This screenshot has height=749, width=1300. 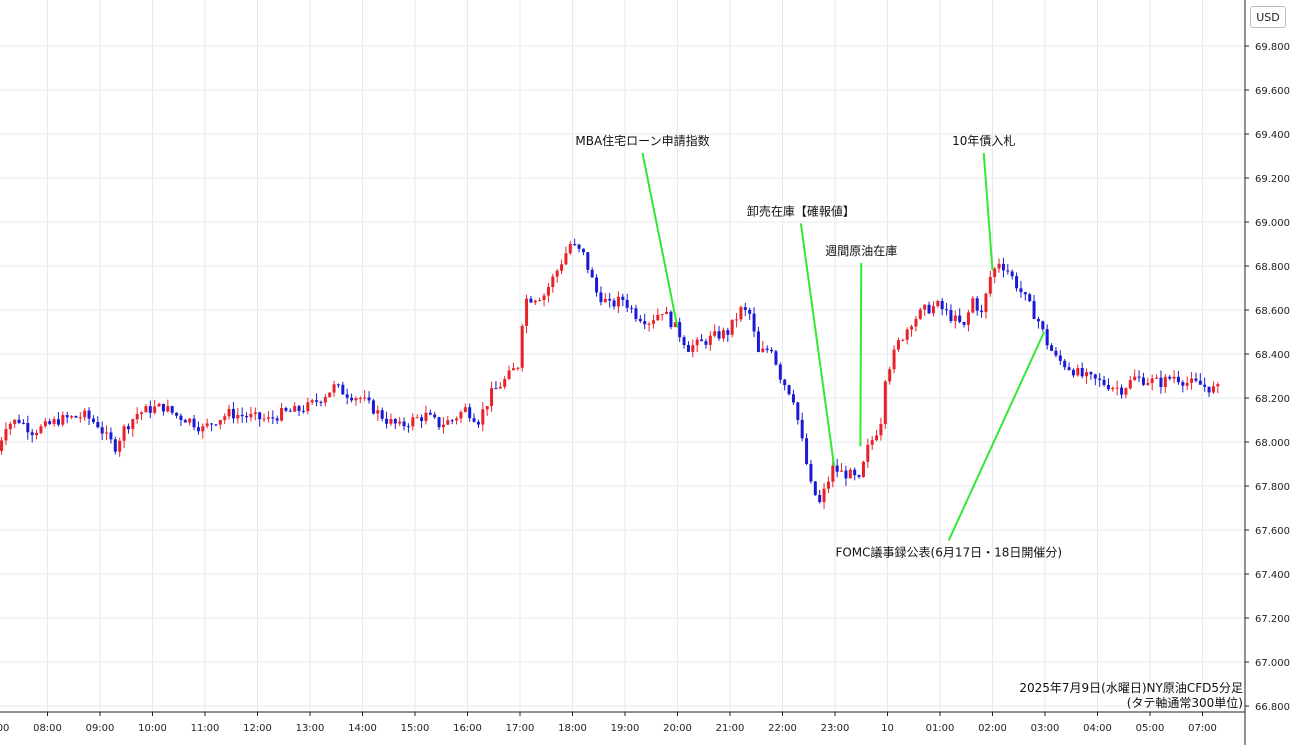 I want to click on x-tick-label: 01:00, so click(x=940, y=728).